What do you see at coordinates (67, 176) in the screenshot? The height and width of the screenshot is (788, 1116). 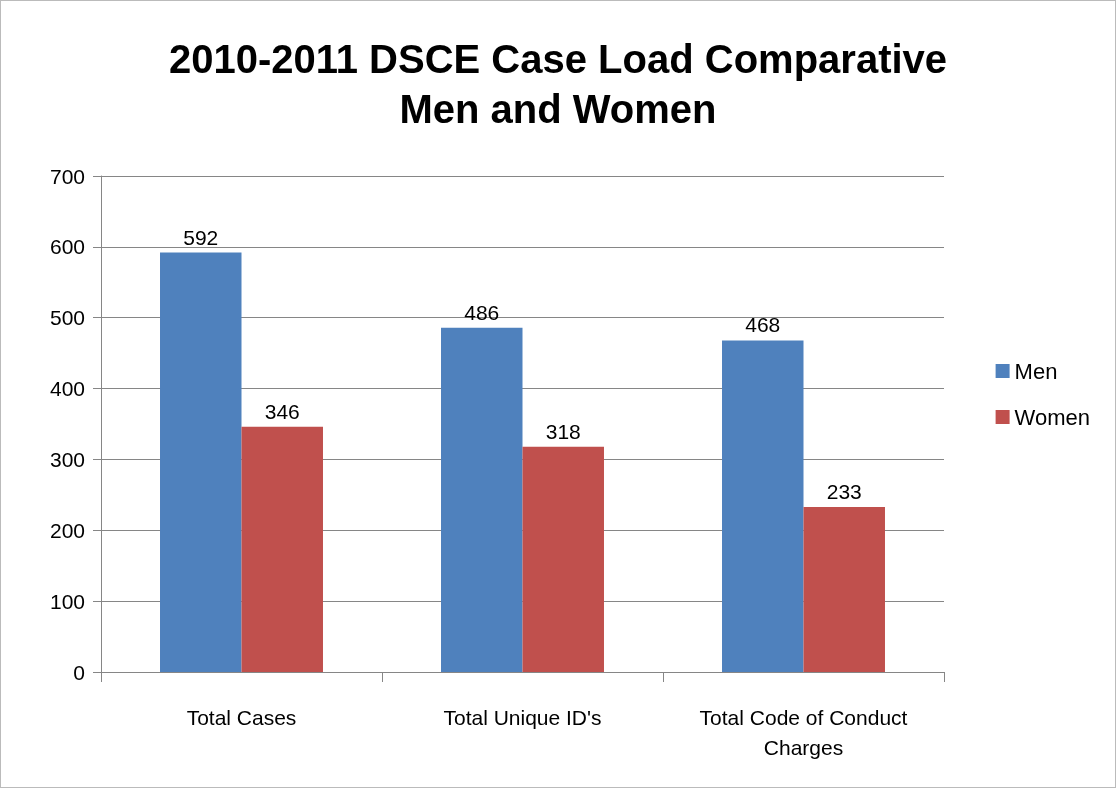 I see `y-tick-label: 700` at bounding box center [67, 176].